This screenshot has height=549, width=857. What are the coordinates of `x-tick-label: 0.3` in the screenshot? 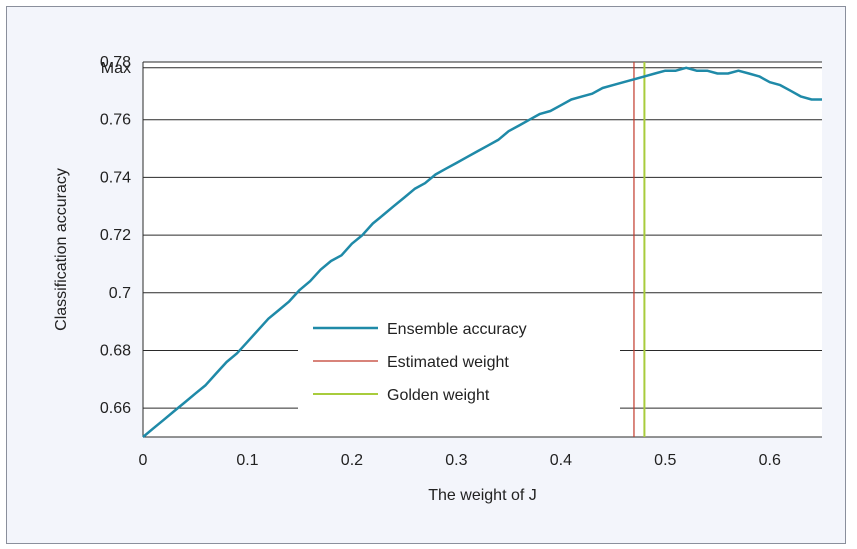 It's located at (456, 460).